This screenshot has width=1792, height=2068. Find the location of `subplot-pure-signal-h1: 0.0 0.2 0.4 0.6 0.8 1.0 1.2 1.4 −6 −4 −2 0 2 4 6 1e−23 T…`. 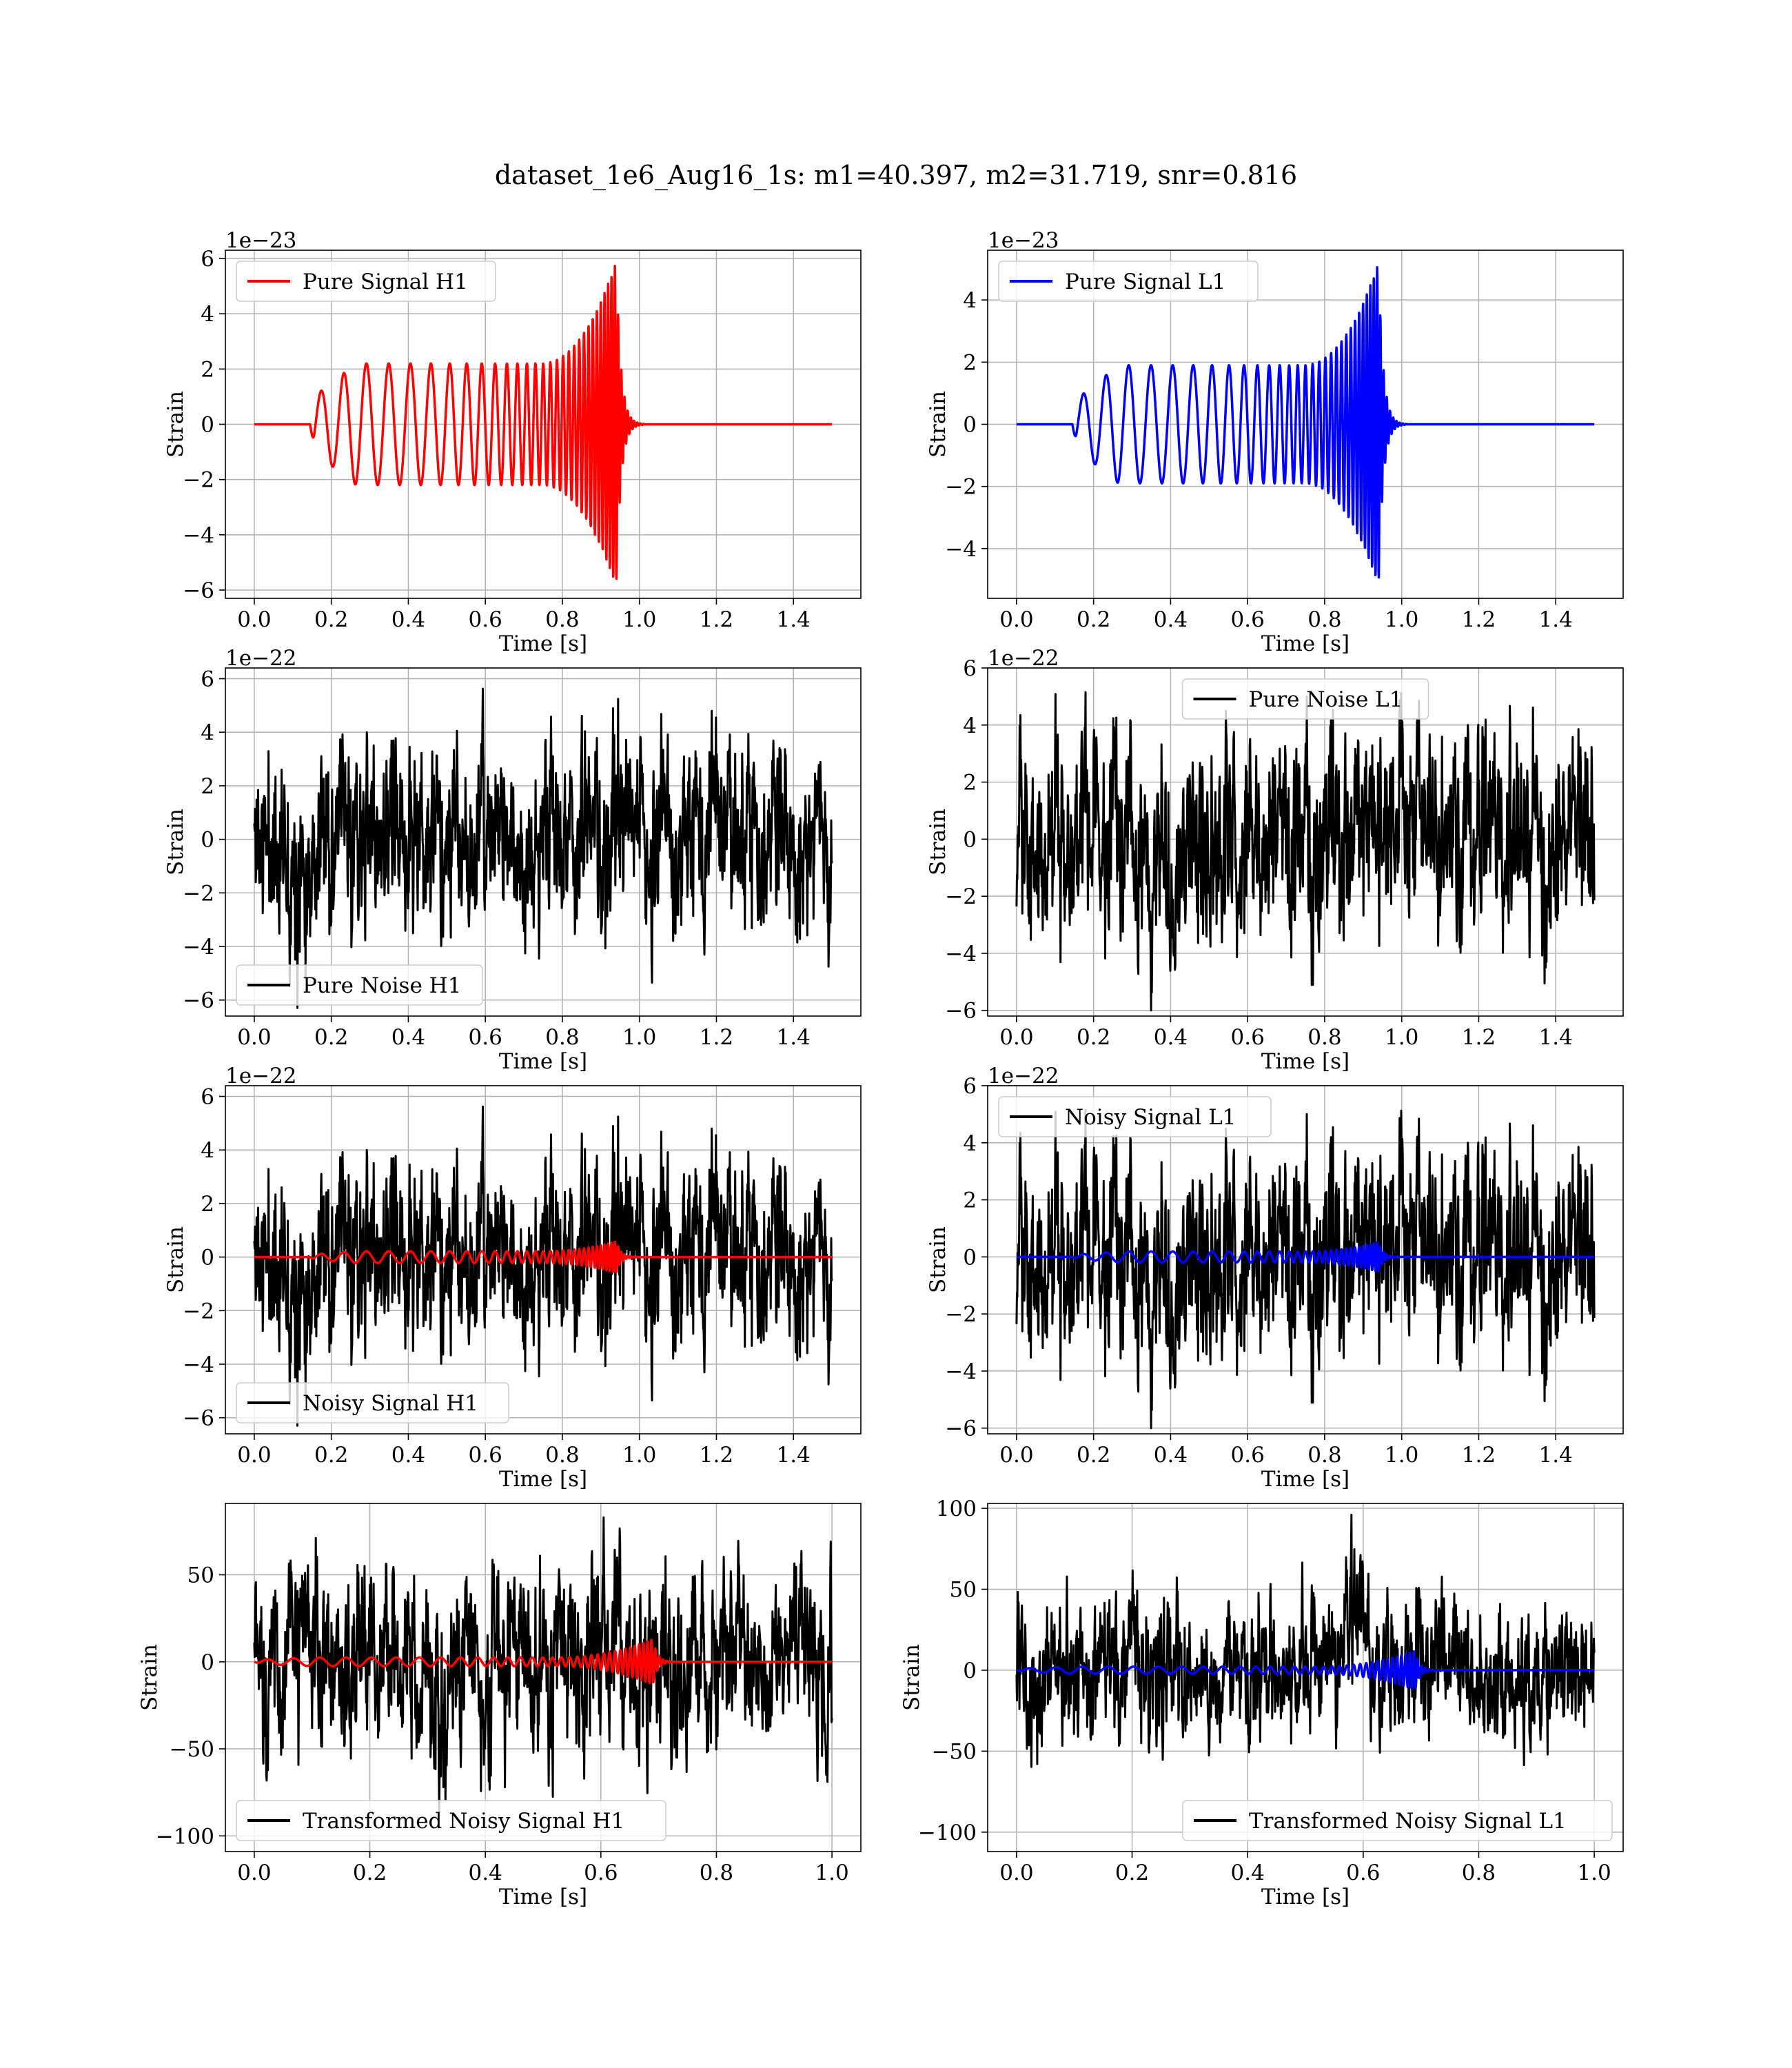

subplot-pure-signal-h1: 0.0 0.2 0.4 0.6 0.8 1.0 1.2 1.4 −6 −4 −2 0 2 4 6 1e−23 T… is located at coordinates (512, 442).